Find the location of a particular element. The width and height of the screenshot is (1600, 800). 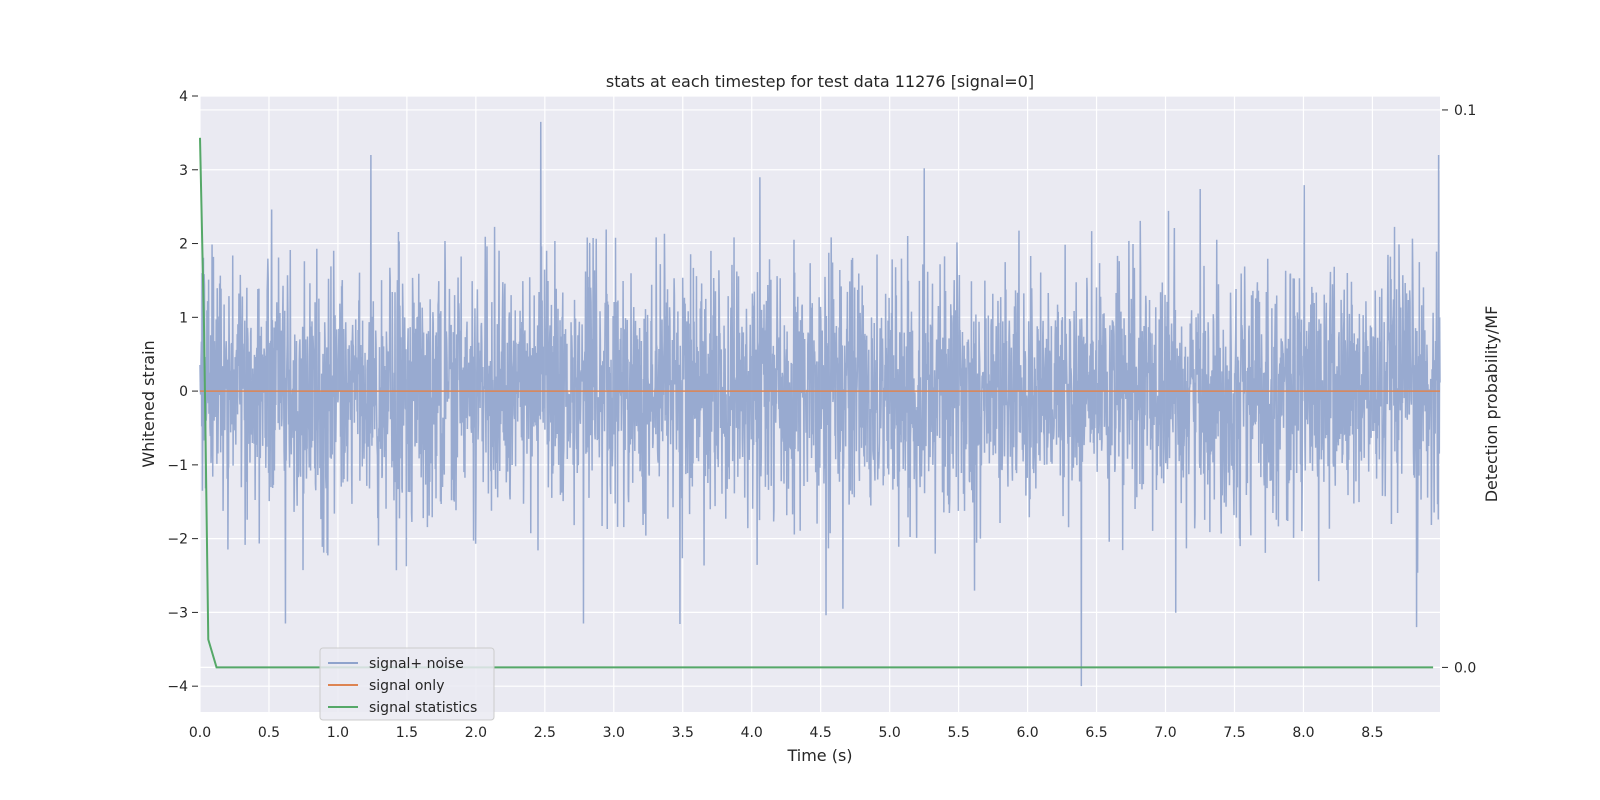

x-tick-label: 6.5 is located at coordinates (1096, 733).